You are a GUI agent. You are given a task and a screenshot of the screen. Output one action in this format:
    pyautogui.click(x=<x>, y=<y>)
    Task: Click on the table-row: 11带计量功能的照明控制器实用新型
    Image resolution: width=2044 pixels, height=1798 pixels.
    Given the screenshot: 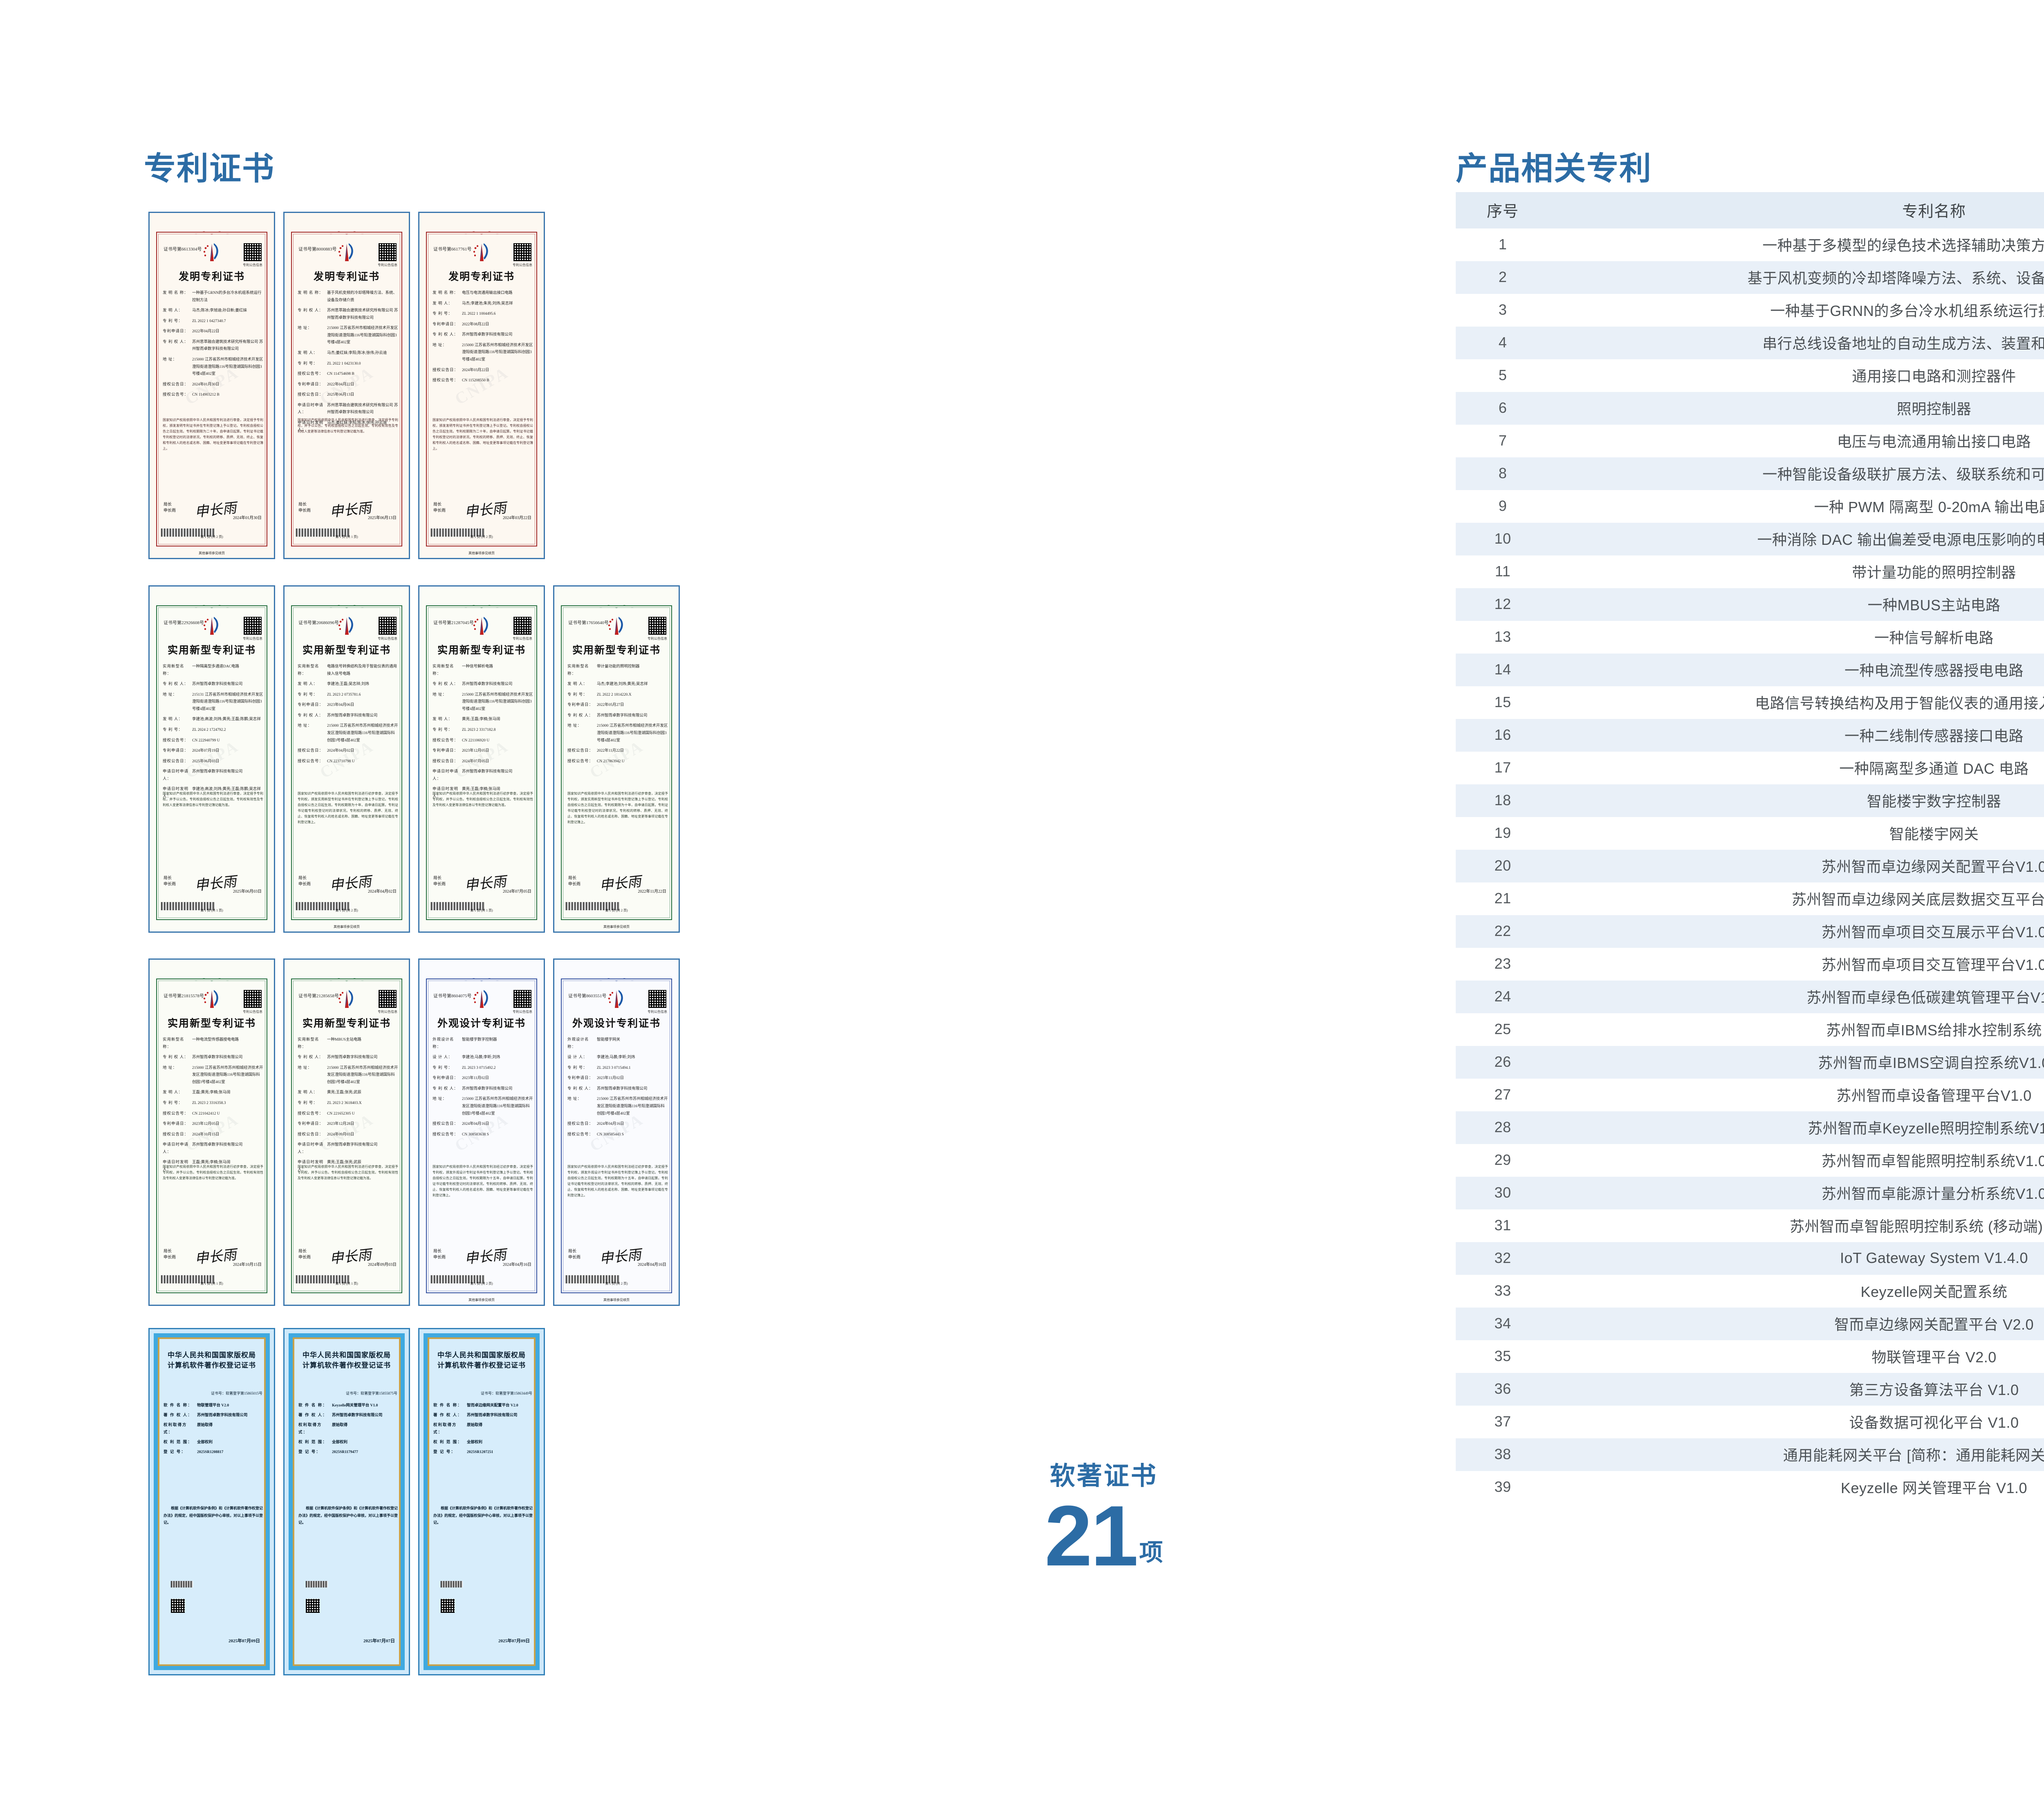 What is the action you would take?
    pyautogui.click(x=1750, y=571)
    